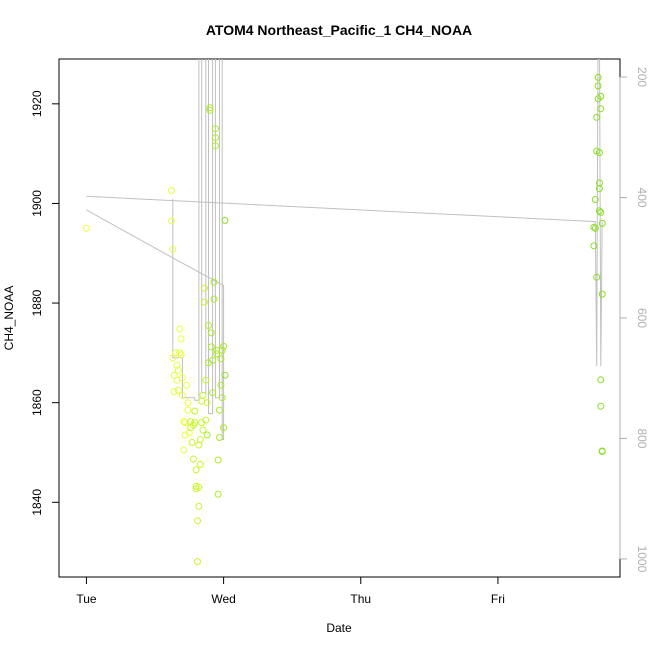 The height and width of the screenshot is (650, 650). I want to click on y-axis: 1840 1860 1880 1900 1920, so click(45, 303).